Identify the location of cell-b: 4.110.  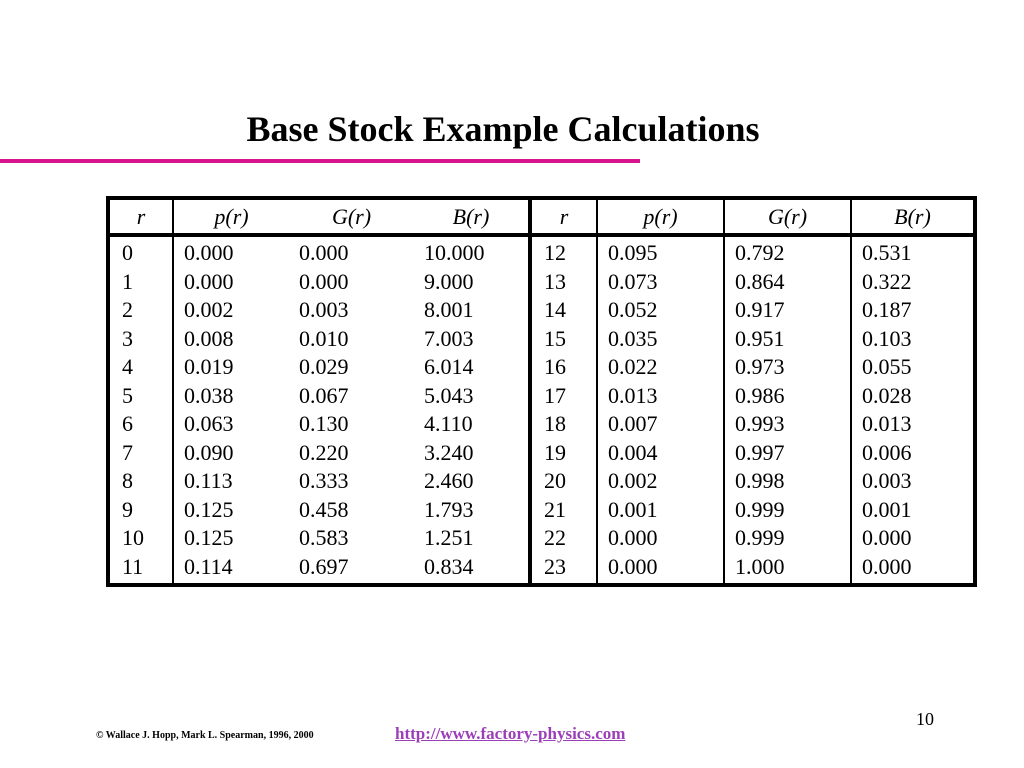
(473, 424).